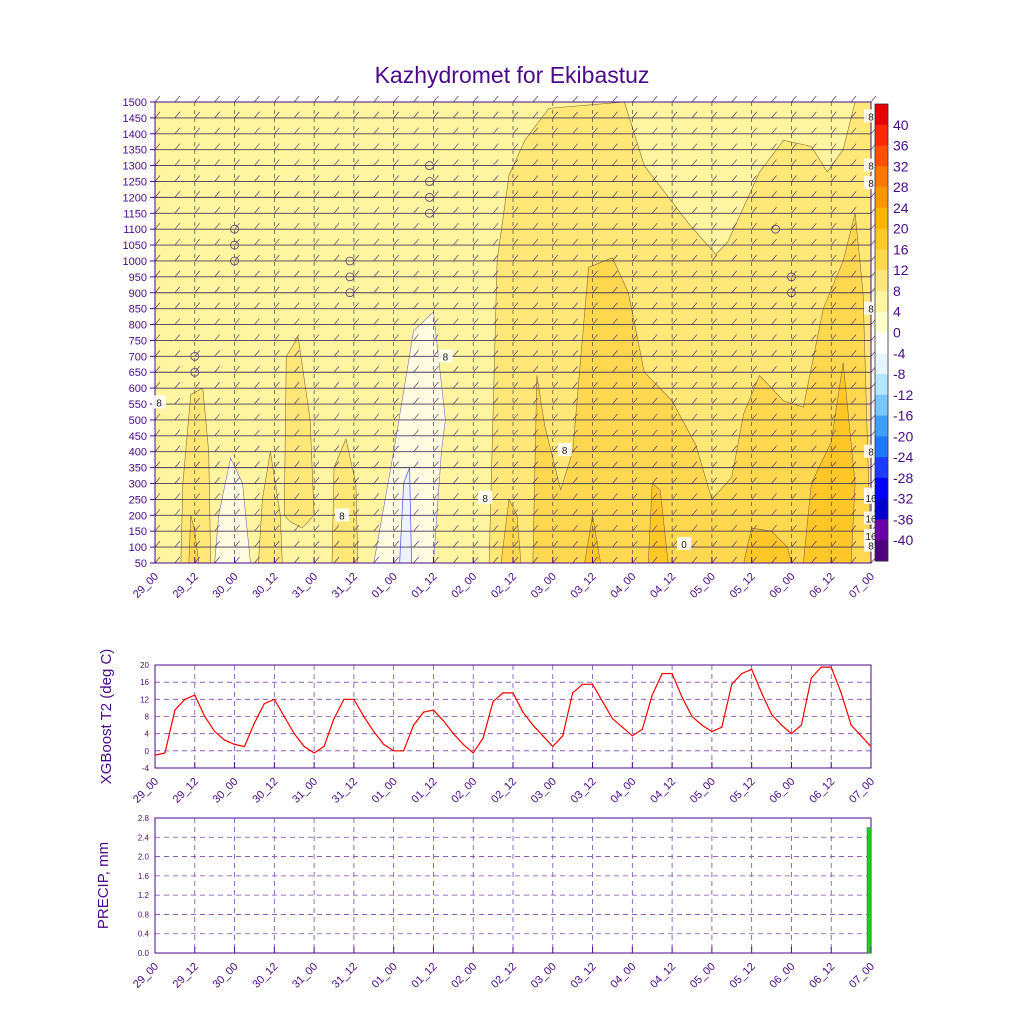 The image size is (1024, 1024). I want to click on x-tick-label: 02_00, so click(464, 976).